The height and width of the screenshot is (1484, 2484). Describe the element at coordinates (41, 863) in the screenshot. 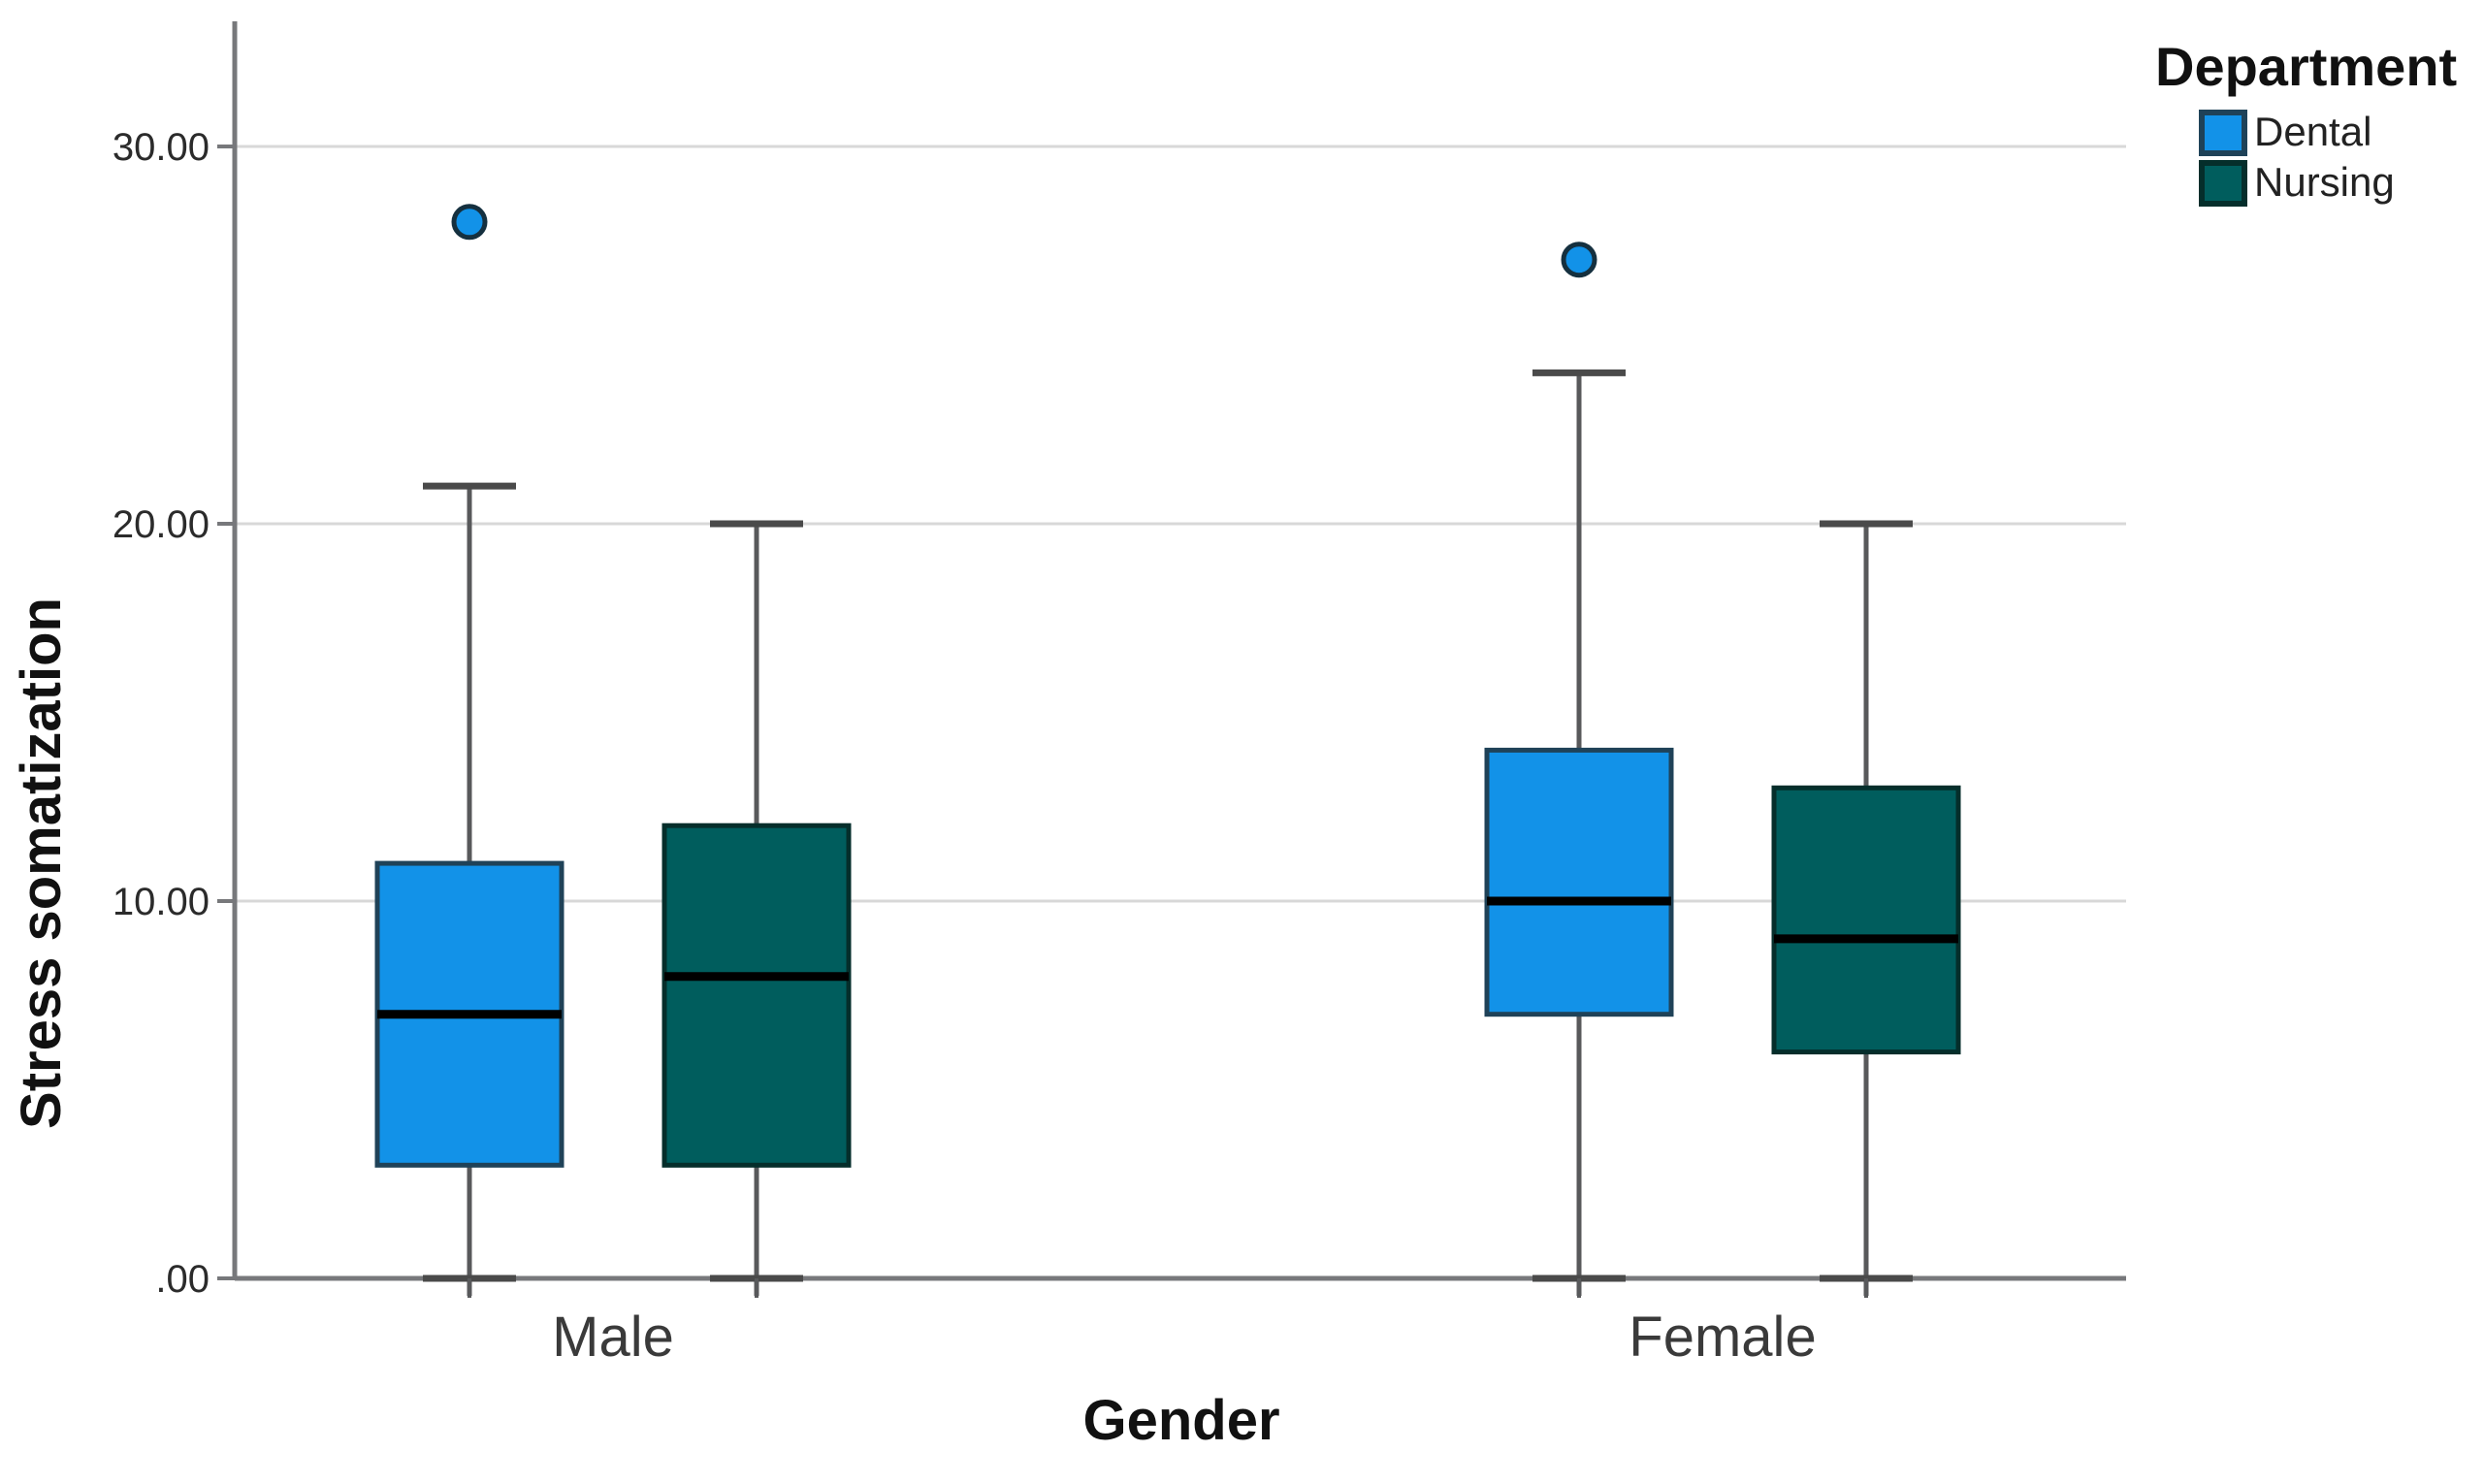

I see `y-axis-title: Stress somatization` at that location.